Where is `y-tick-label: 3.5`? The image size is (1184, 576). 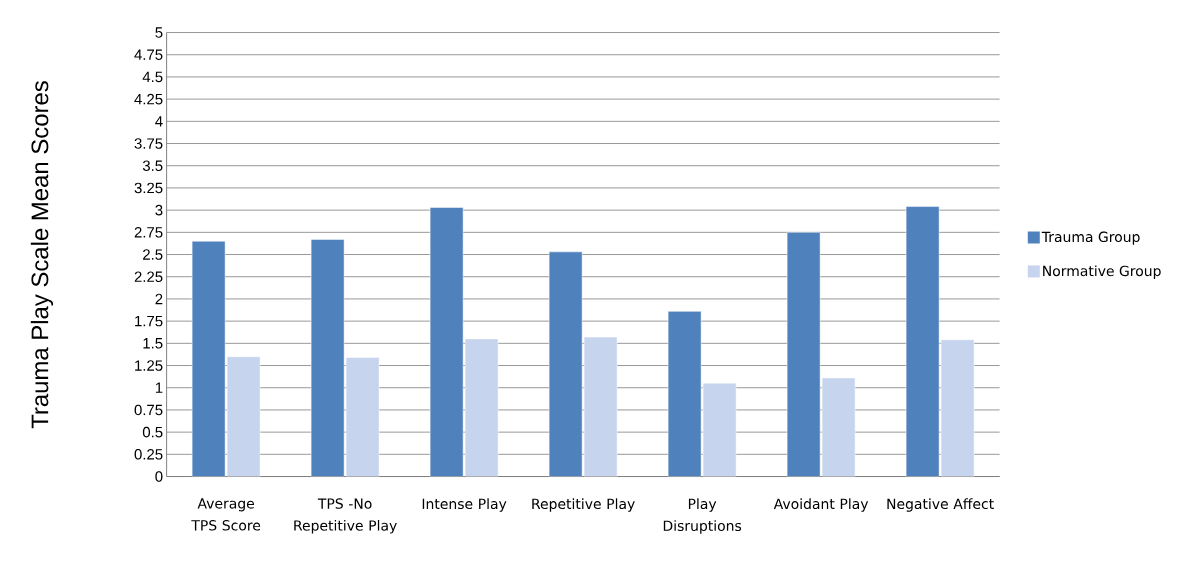 y-tick-label: 3.5 is located at coordinates (152, 166).